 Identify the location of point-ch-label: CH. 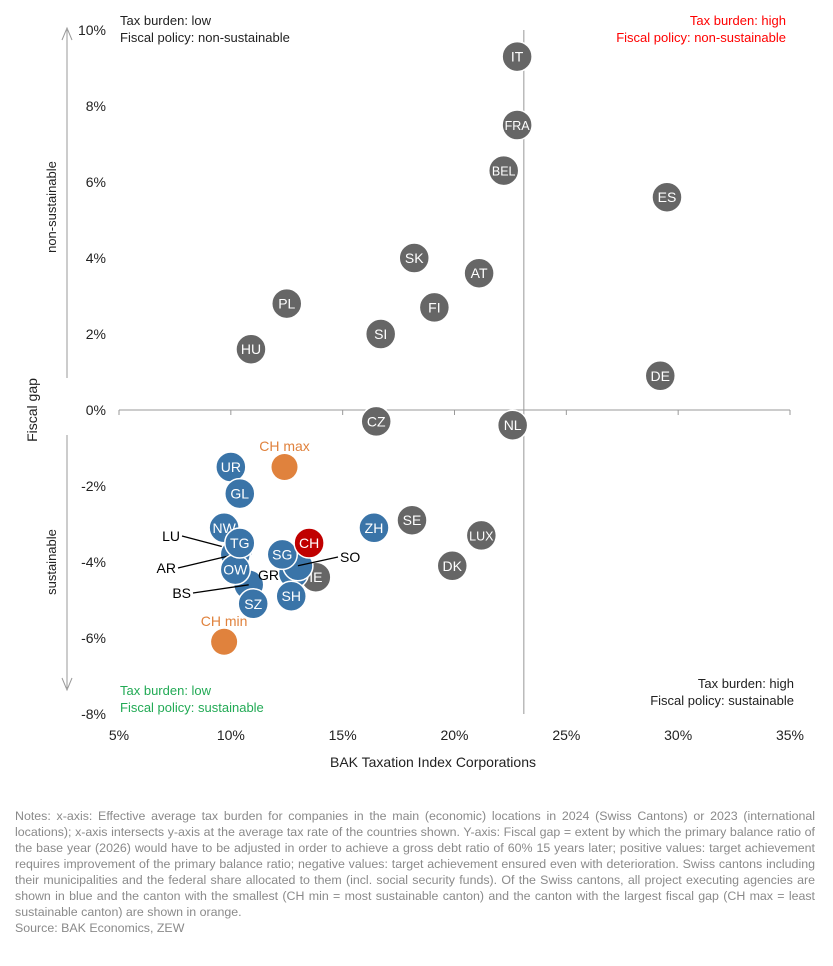
(309, 543).